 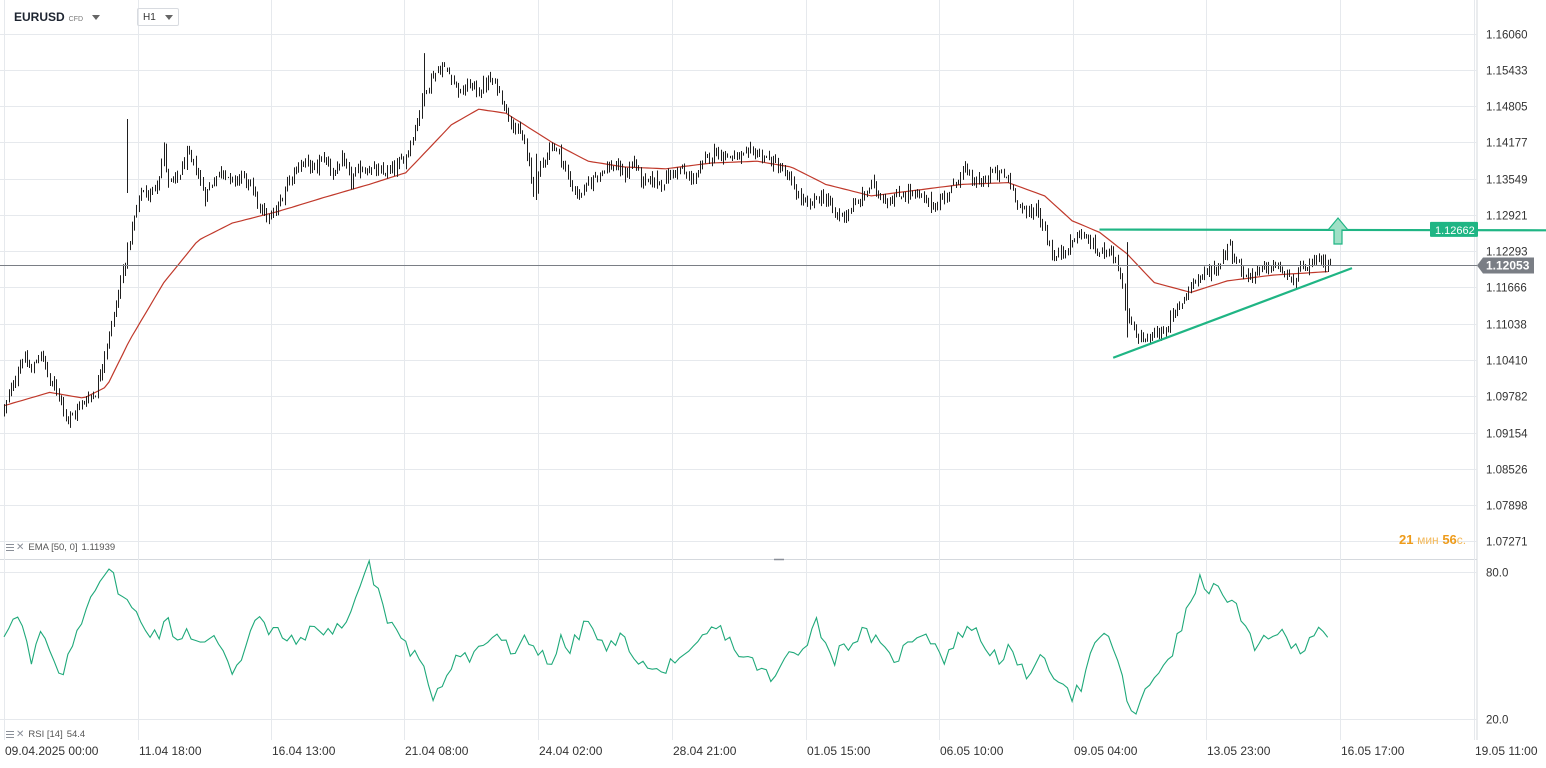 What do you see at coordinates (1406, 539) in the screenshot?
I see `countdown-minutes: 21` at bounding box center [1406, 539].